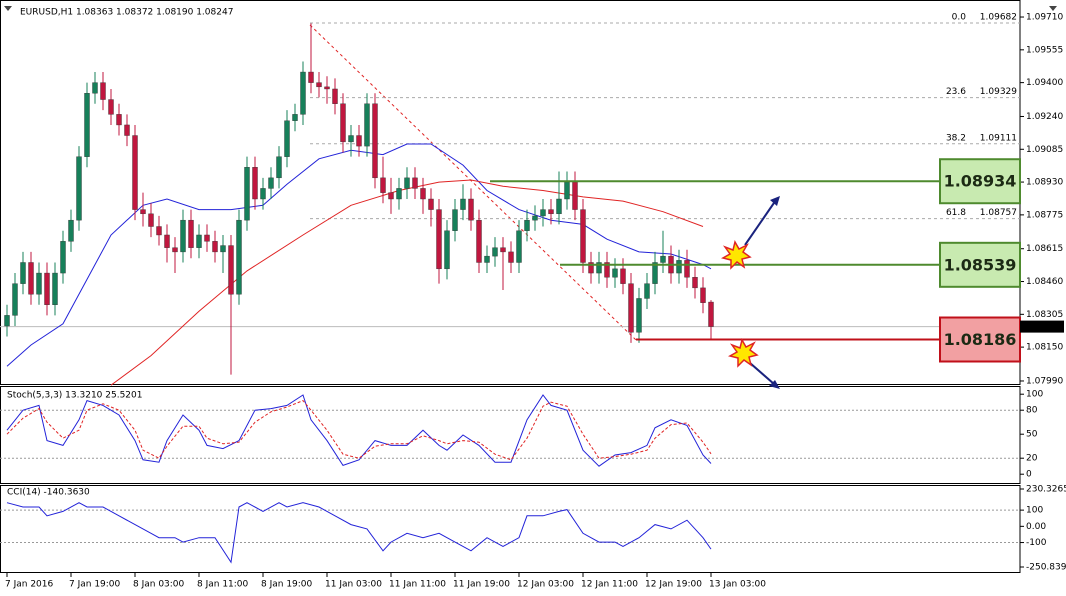 The width and height of the screenshot is (1066, 596). What do you see at coordinates (1034, 511) in the screenshot?
I see `y-tick-label: 100` at bounding box center [1034, 511].